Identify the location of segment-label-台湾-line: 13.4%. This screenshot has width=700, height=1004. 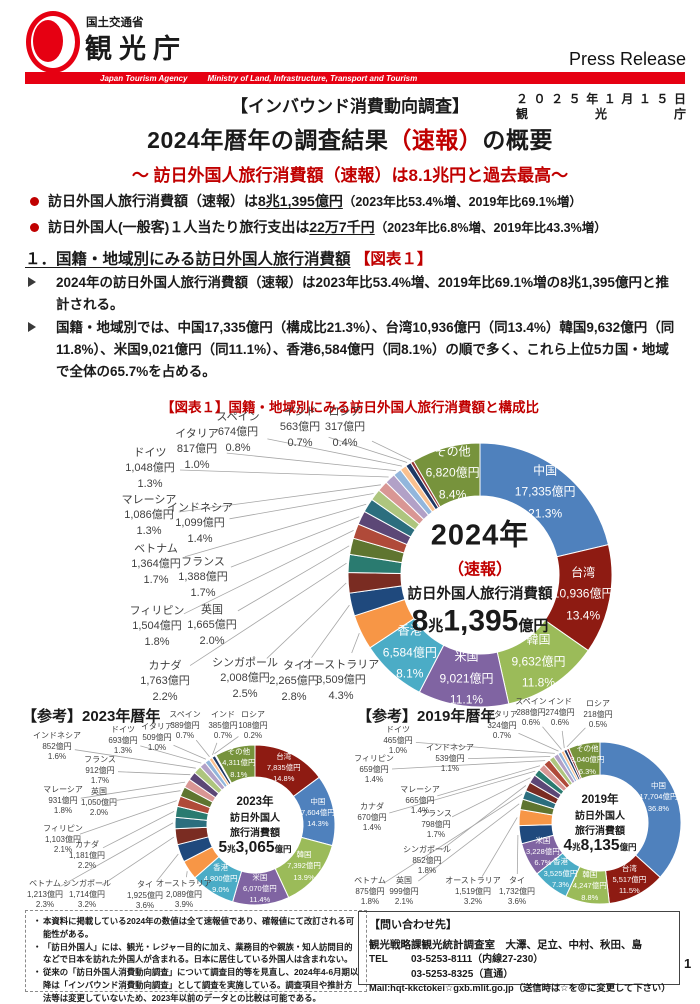
(583, 615).